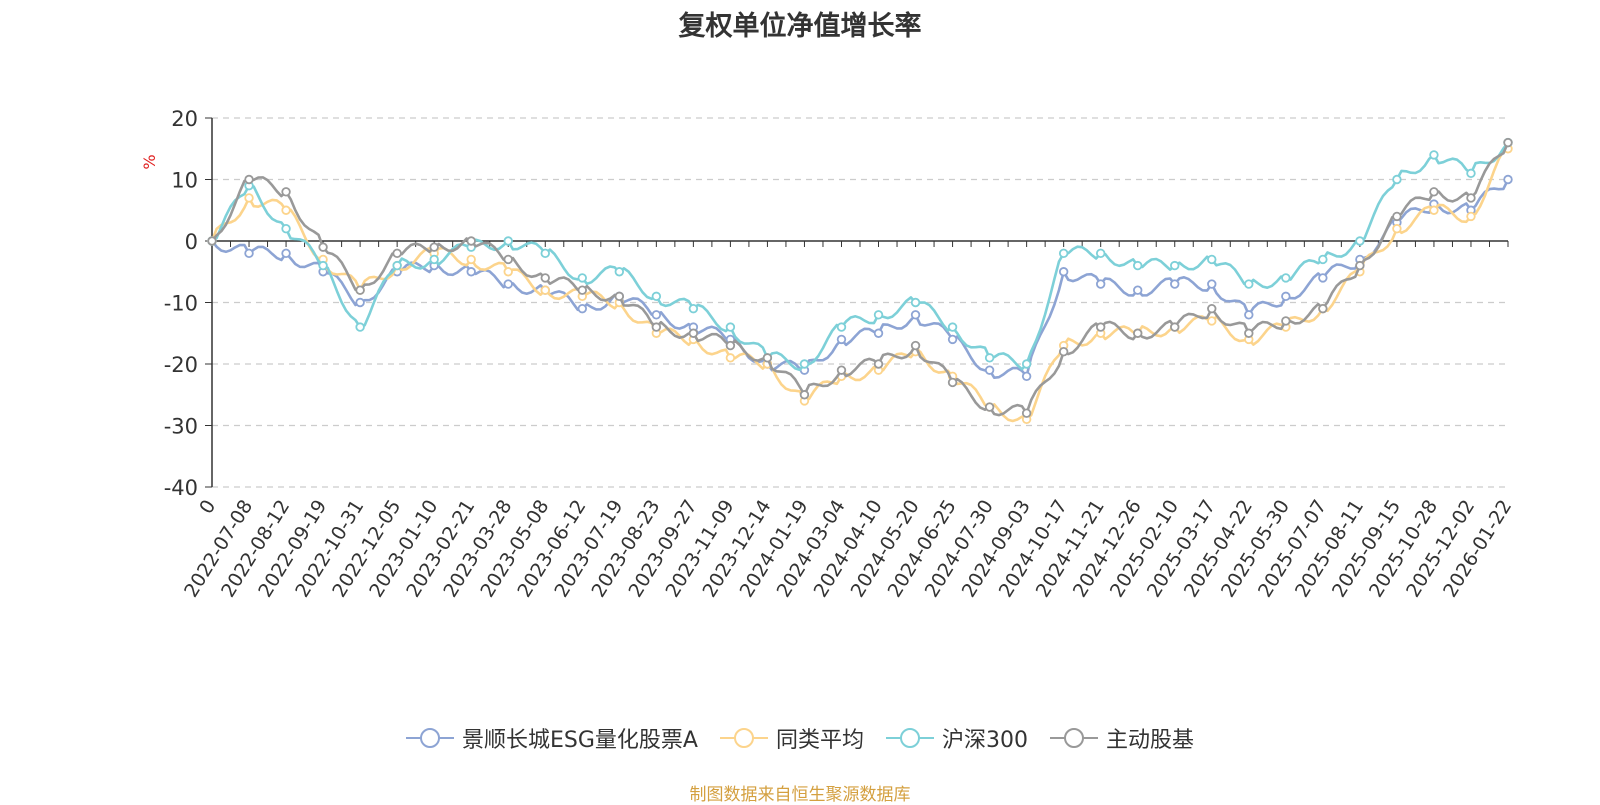 This screenshot has height=805, width=1600. I want to click on legend-label: 景顺长城ESG量化股票A, so click(580, 740).